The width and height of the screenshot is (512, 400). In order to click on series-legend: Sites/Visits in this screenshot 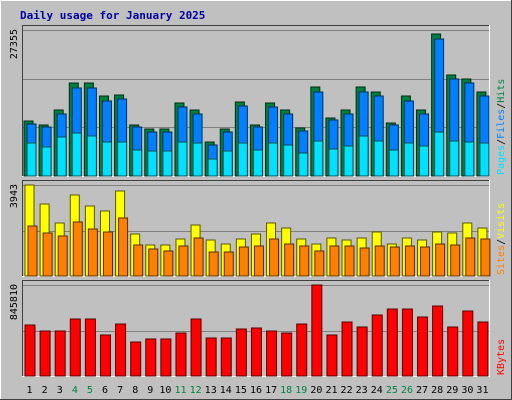, I will do `click(501, 239)`.